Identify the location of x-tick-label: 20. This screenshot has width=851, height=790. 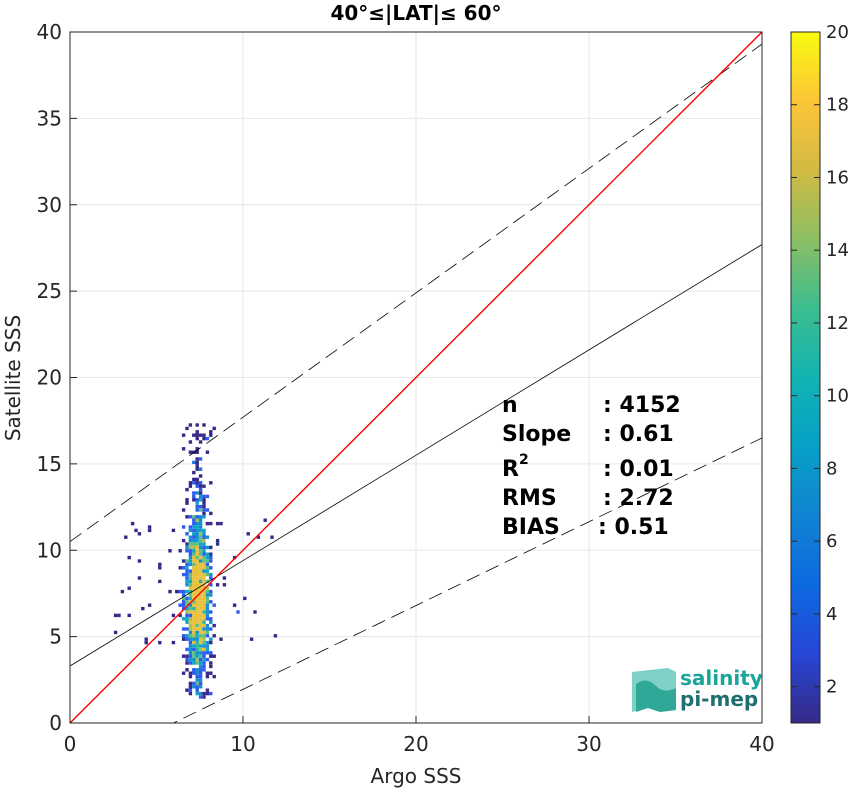
(415, 744).